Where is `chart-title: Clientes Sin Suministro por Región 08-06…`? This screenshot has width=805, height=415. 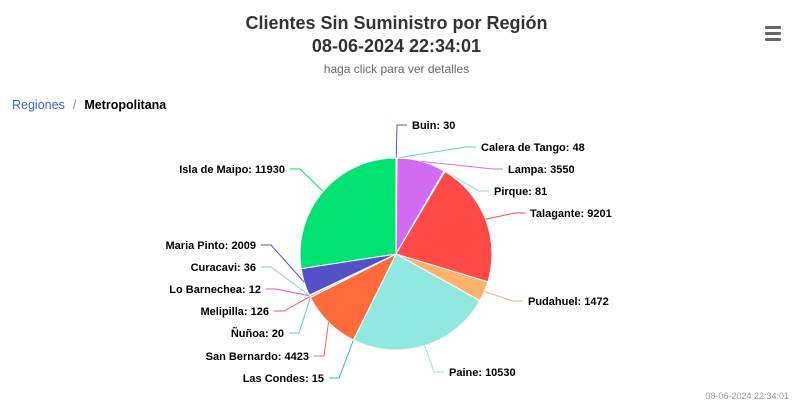
chart-title: Clientes Sin Suministro por Región 08-06… is located at coordinates (396, 35).